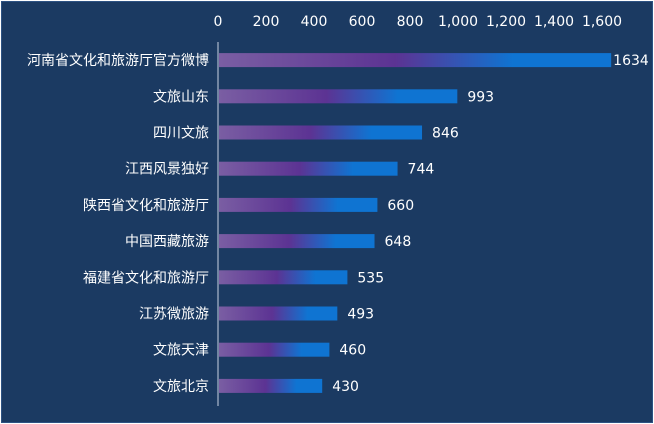 This screenshot has height=424, width=654. Describe the element at coordinates (480, 97) in the screenshot. I see `data-label: 993` at that location.